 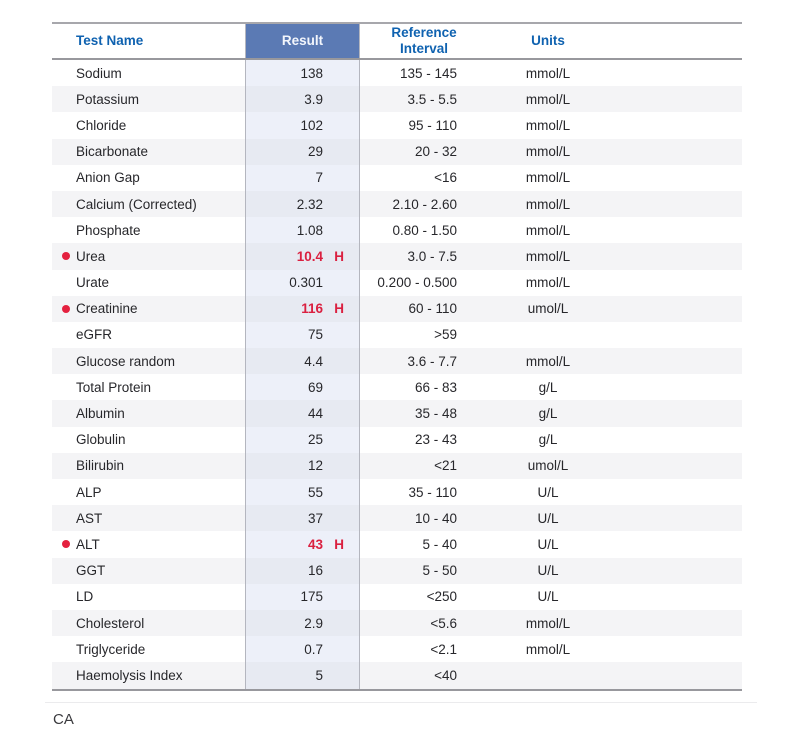 I want to click on result-cell: 2.9, so click(x=302, y=623).